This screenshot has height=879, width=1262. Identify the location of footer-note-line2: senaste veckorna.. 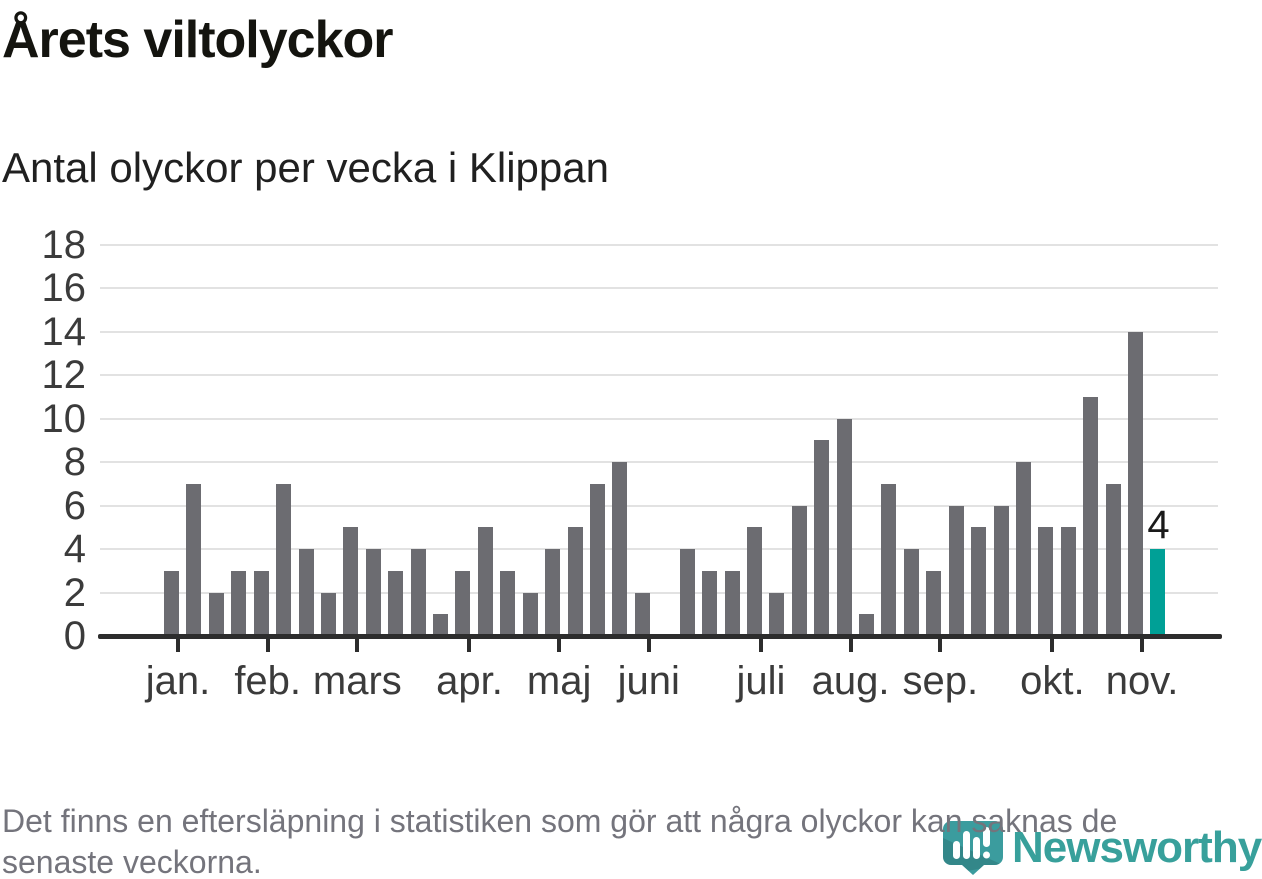
(132, 861).